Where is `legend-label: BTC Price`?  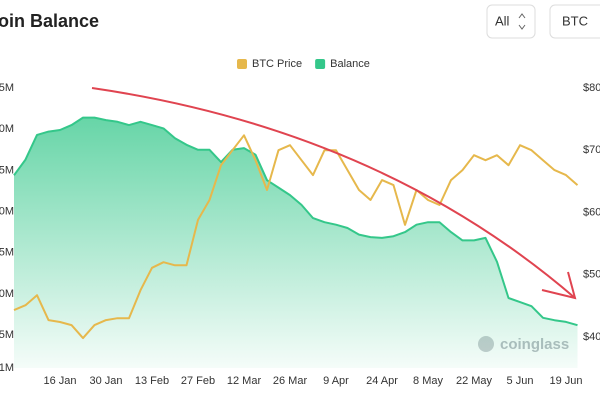 legend-label: BTC Price is located at coordinates (277, 64).